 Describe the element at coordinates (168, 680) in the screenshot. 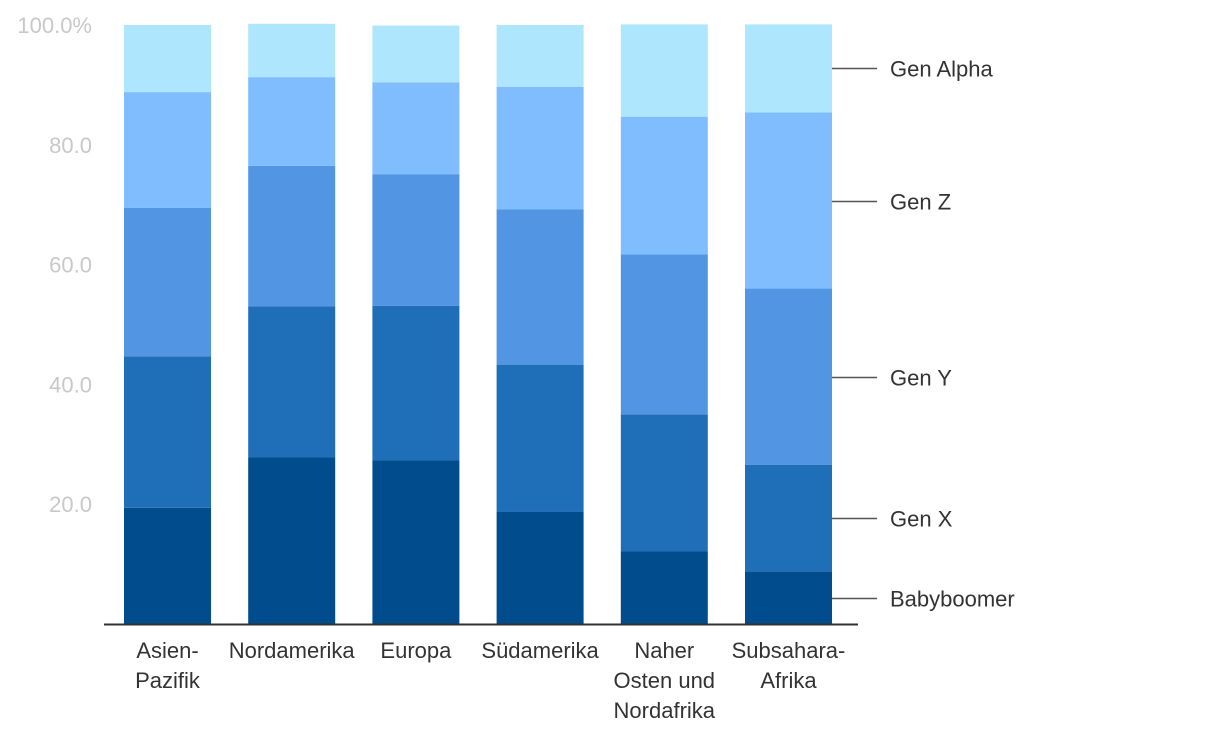

I see `x-tick-label-line: Pazifik` at that location.